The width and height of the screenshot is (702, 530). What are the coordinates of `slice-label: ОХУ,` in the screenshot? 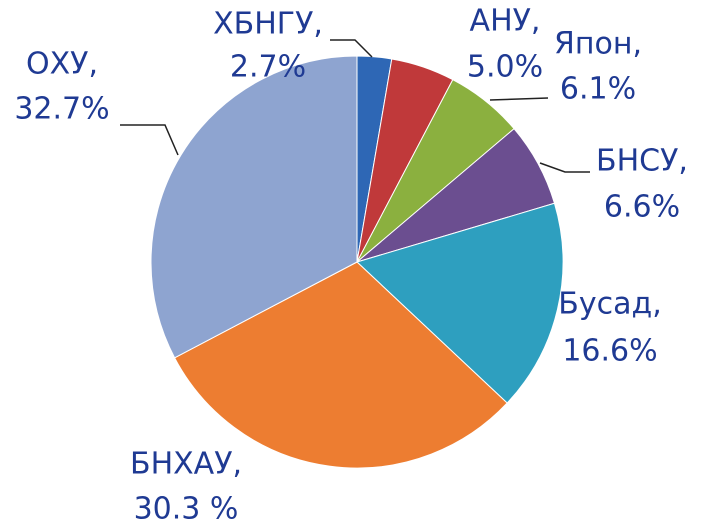 It's located at (62, 64).